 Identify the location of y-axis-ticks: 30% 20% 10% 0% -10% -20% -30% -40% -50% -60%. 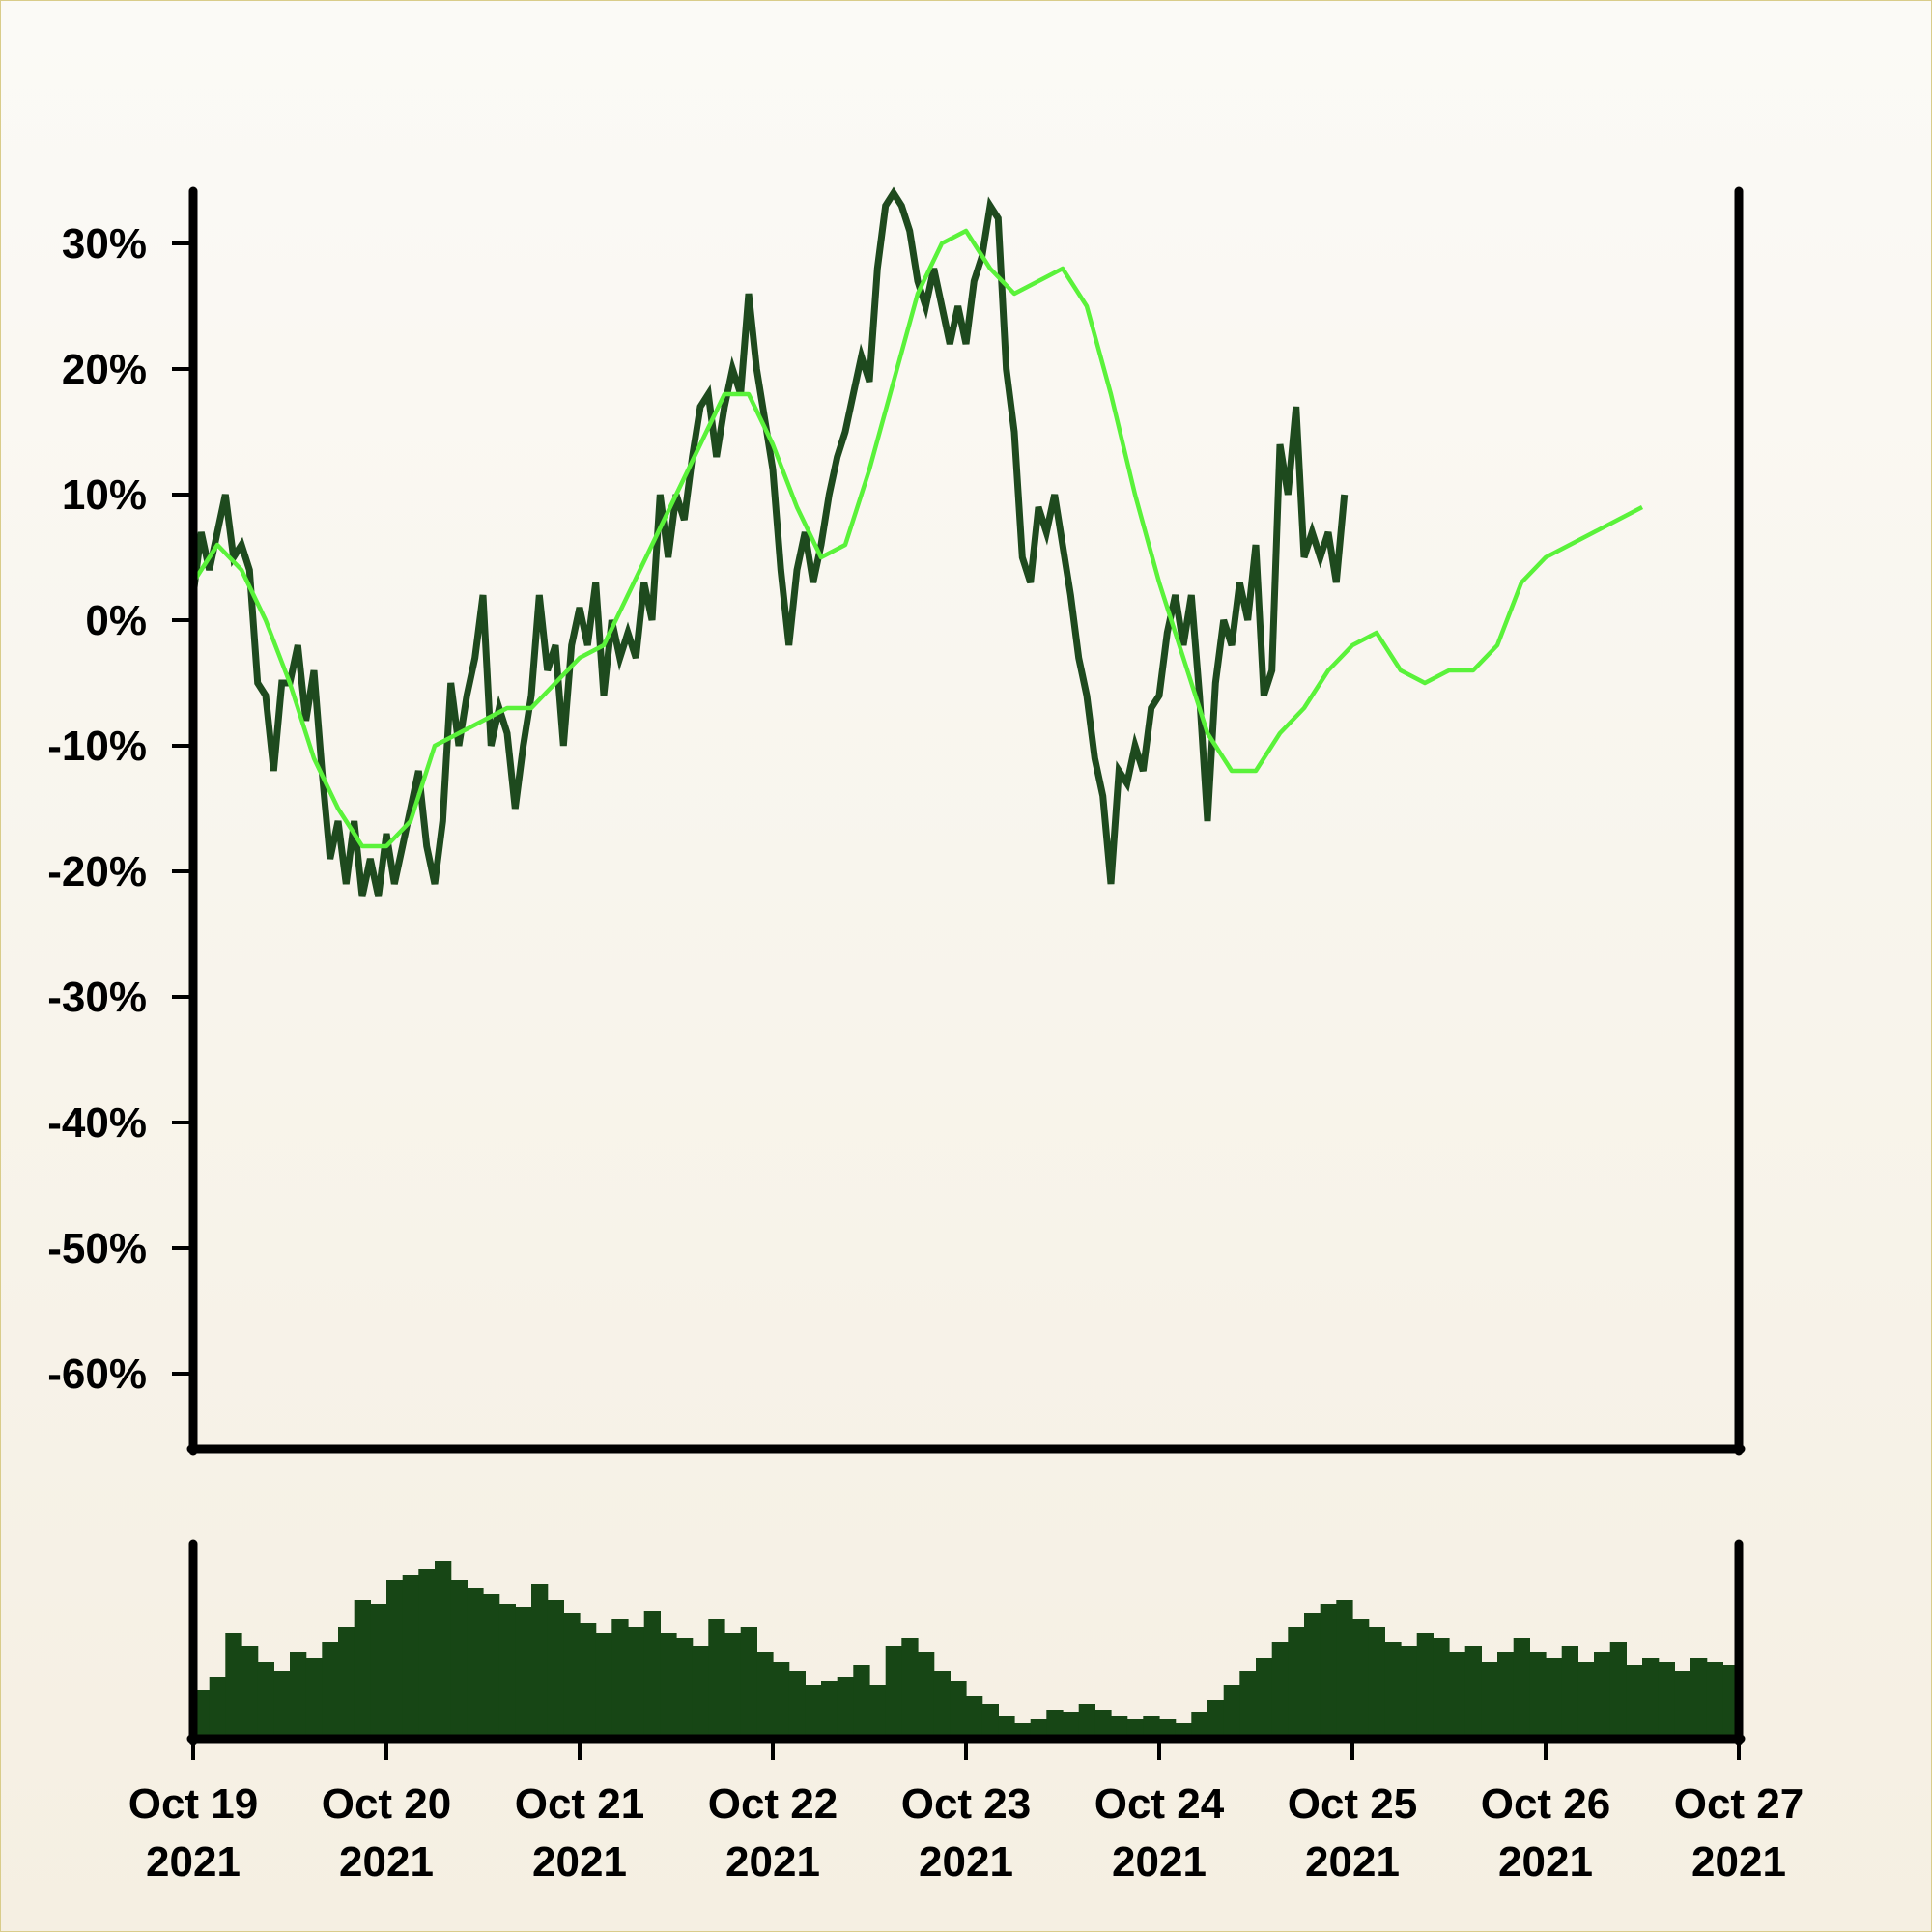
(120, 809).